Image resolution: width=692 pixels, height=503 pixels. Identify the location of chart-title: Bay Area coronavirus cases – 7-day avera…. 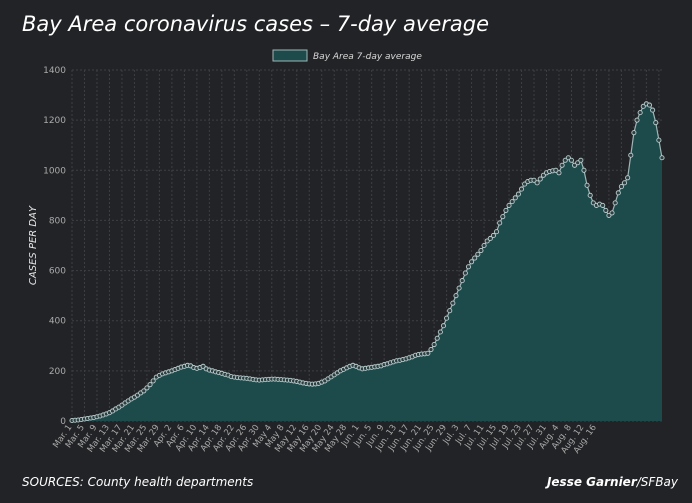
(255, 24).